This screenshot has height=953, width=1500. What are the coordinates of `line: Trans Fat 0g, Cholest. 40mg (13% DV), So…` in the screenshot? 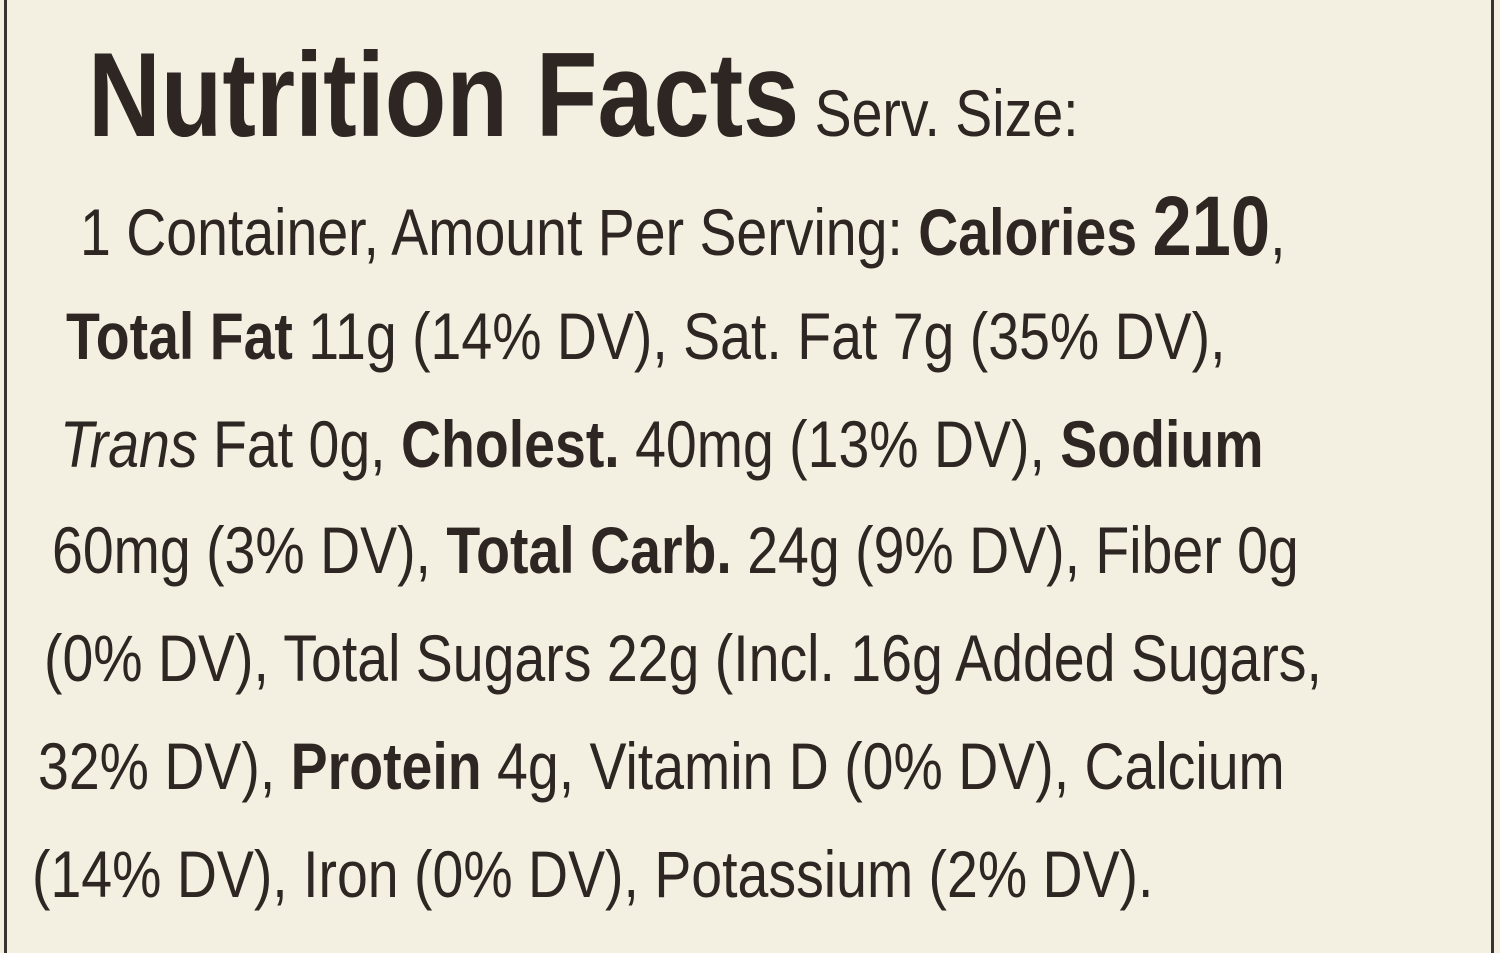 It's located at (662, 444).